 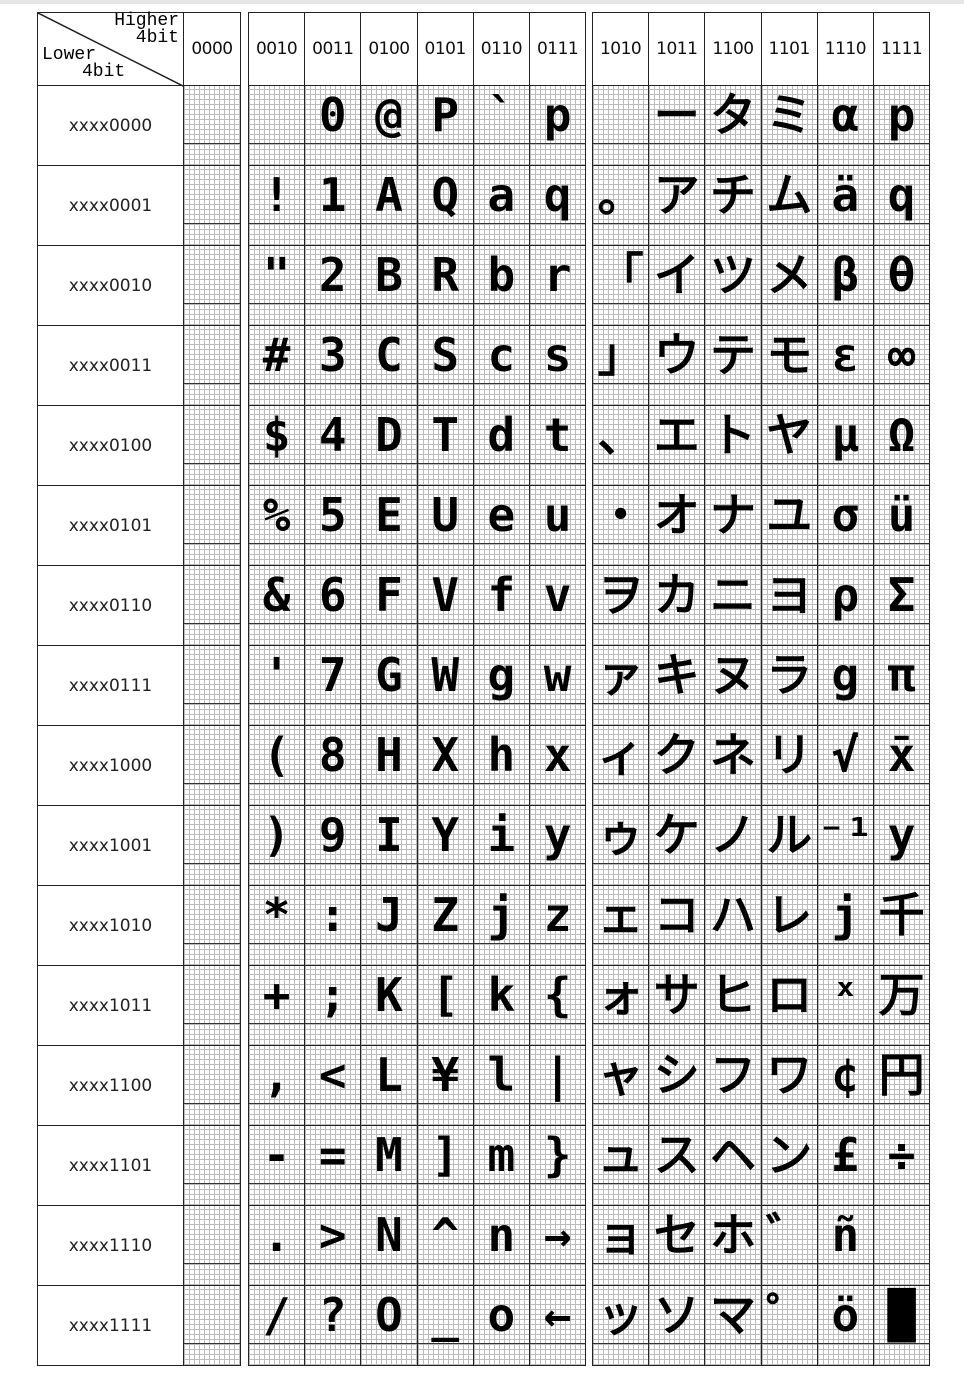 What do you see at coordinates (733, 285) in the screenshot?
I see `char-cell-1100-2: ツ` at bounding box center [733, 285].